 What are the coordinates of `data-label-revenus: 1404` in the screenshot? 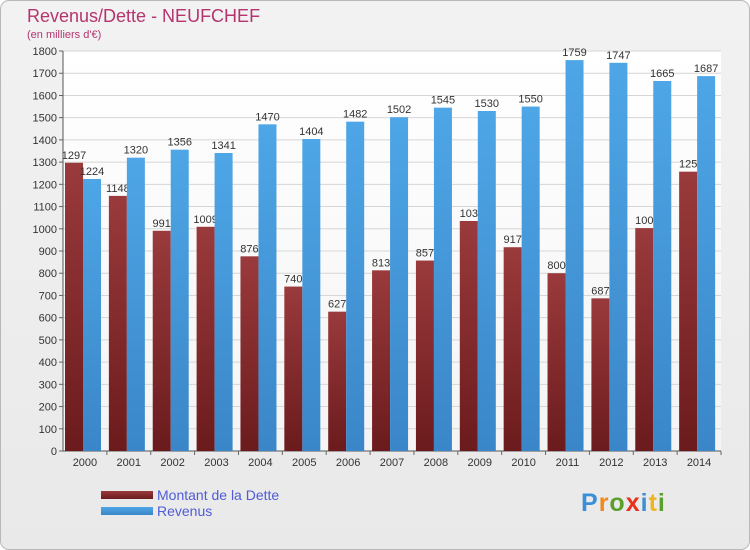 It's located at (311, 132).